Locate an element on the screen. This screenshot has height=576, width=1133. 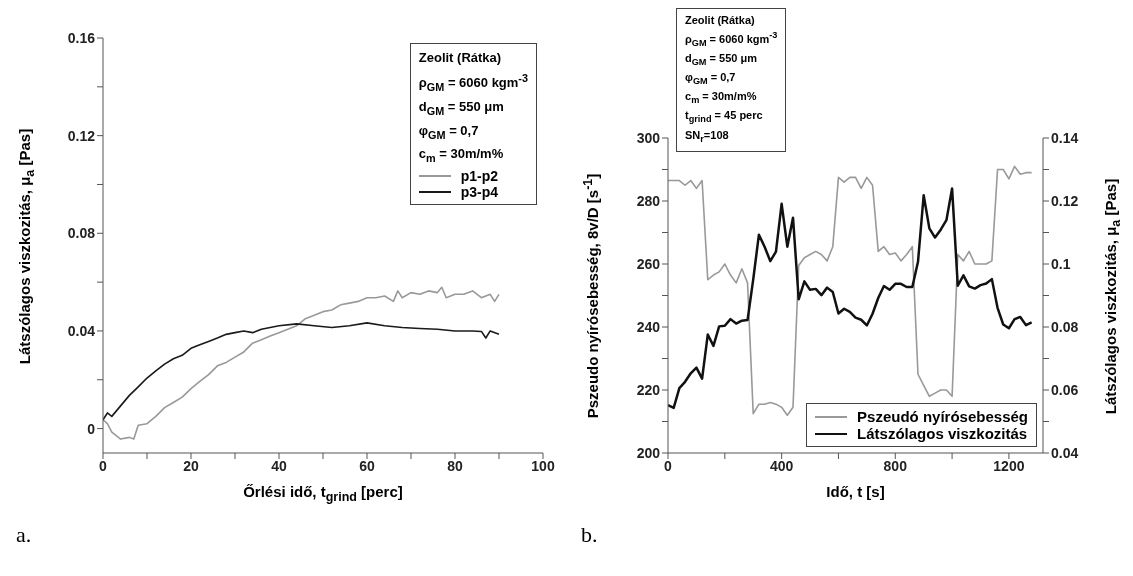
annotation: d$_{GM}$ = 550 μm is located at coordinates (461, 108).